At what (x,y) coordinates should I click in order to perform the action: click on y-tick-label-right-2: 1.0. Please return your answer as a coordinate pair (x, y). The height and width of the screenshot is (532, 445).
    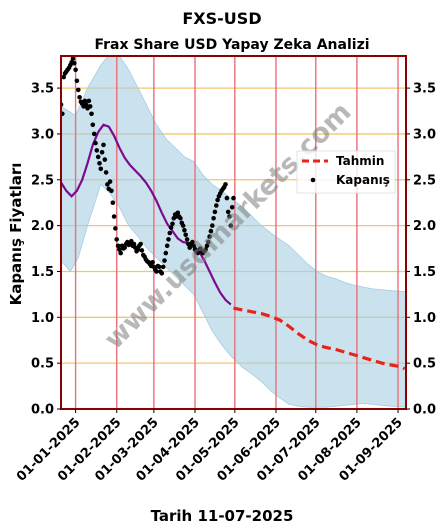
    Looking at the image, I should click on (424, 318).